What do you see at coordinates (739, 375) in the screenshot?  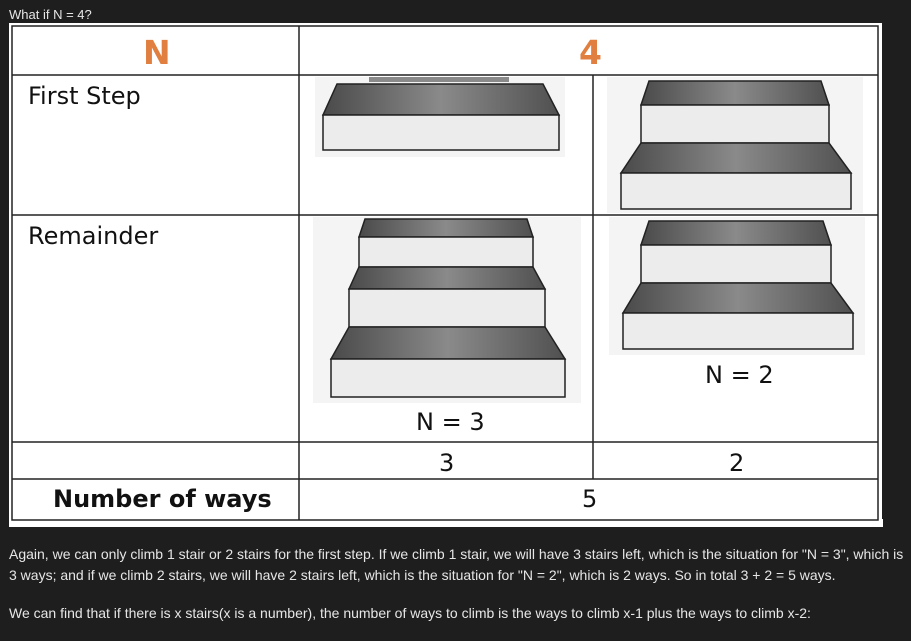 I see `remainder-label-n2: N = 2` at bounding box center [739, 375].